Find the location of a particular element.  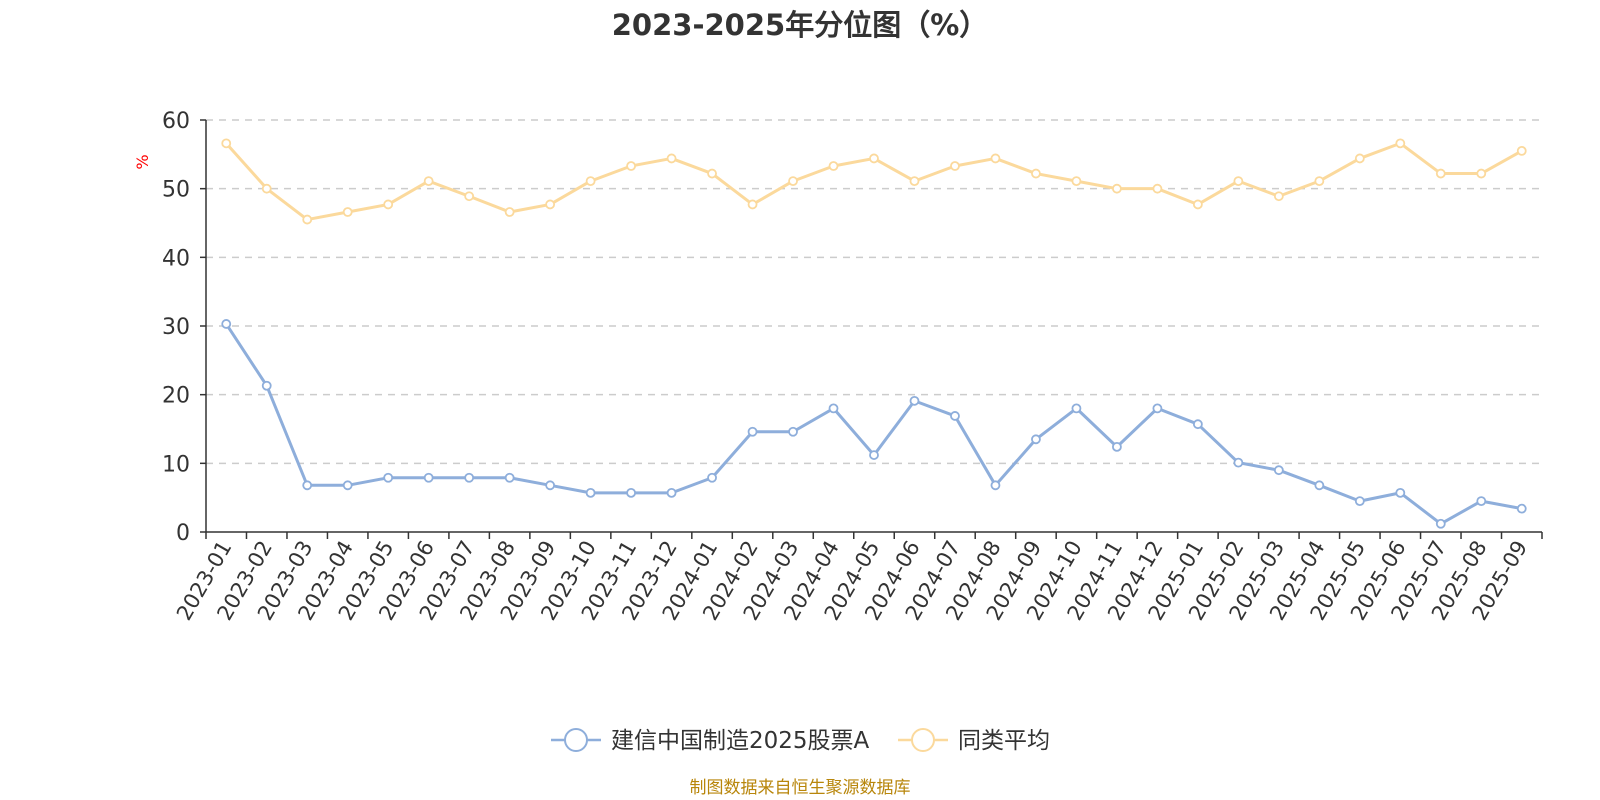

y-axis-label: % is located at coordinates (142, 161).